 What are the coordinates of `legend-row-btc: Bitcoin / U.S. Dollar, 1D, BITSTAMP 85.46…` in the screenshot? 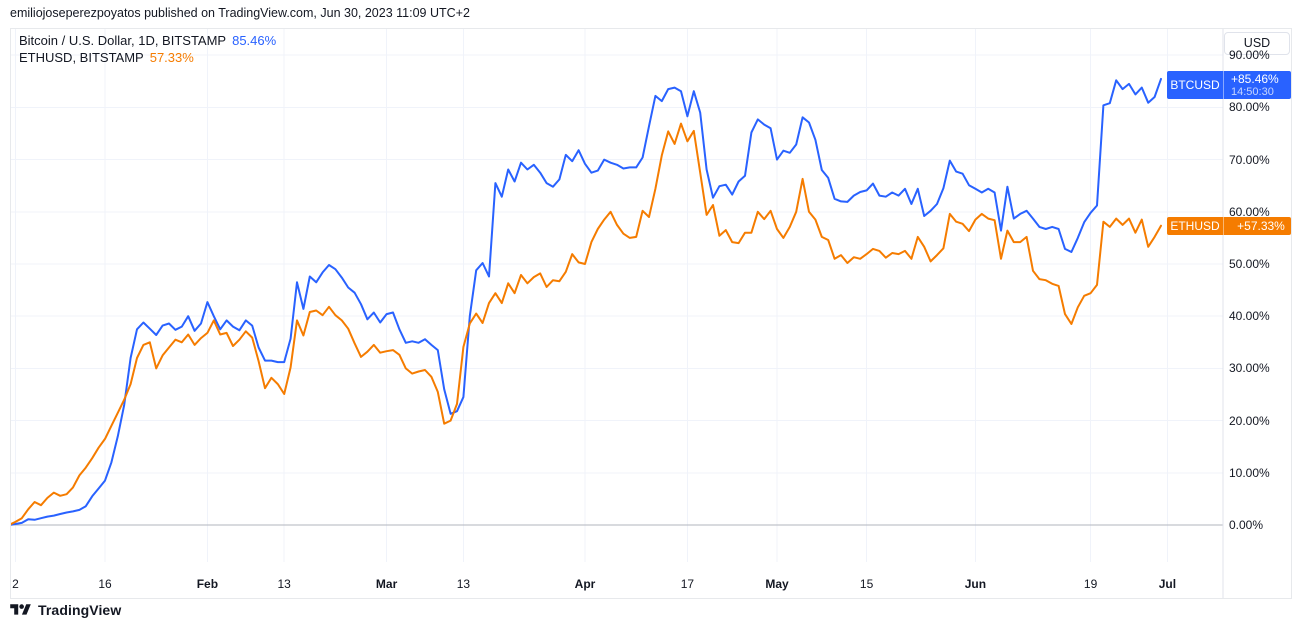 It's located at (147, 40).